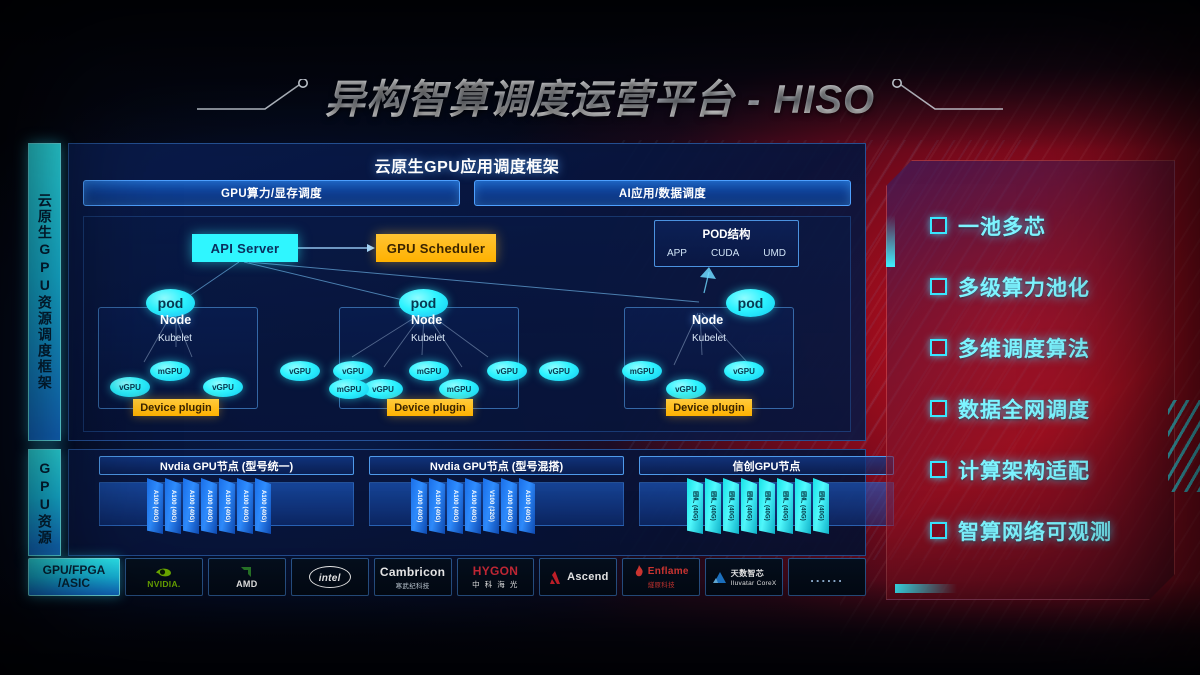  What do you see at coordinates (412, 577) in the screenshot?
I see `vendor-cambricon: Cambricon 寒武纪科技` at bounding box center [412, 577].